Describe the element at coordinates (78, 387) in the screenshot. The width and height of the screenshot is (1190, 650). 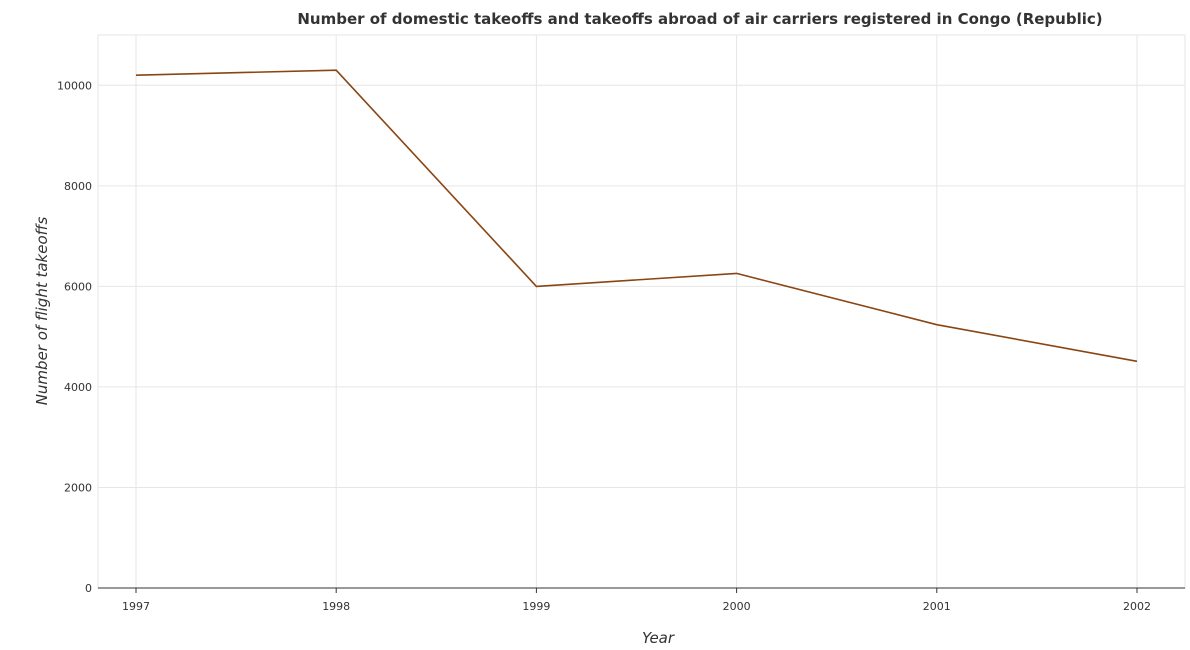
I see `y-tick-label: 4000` at that location.